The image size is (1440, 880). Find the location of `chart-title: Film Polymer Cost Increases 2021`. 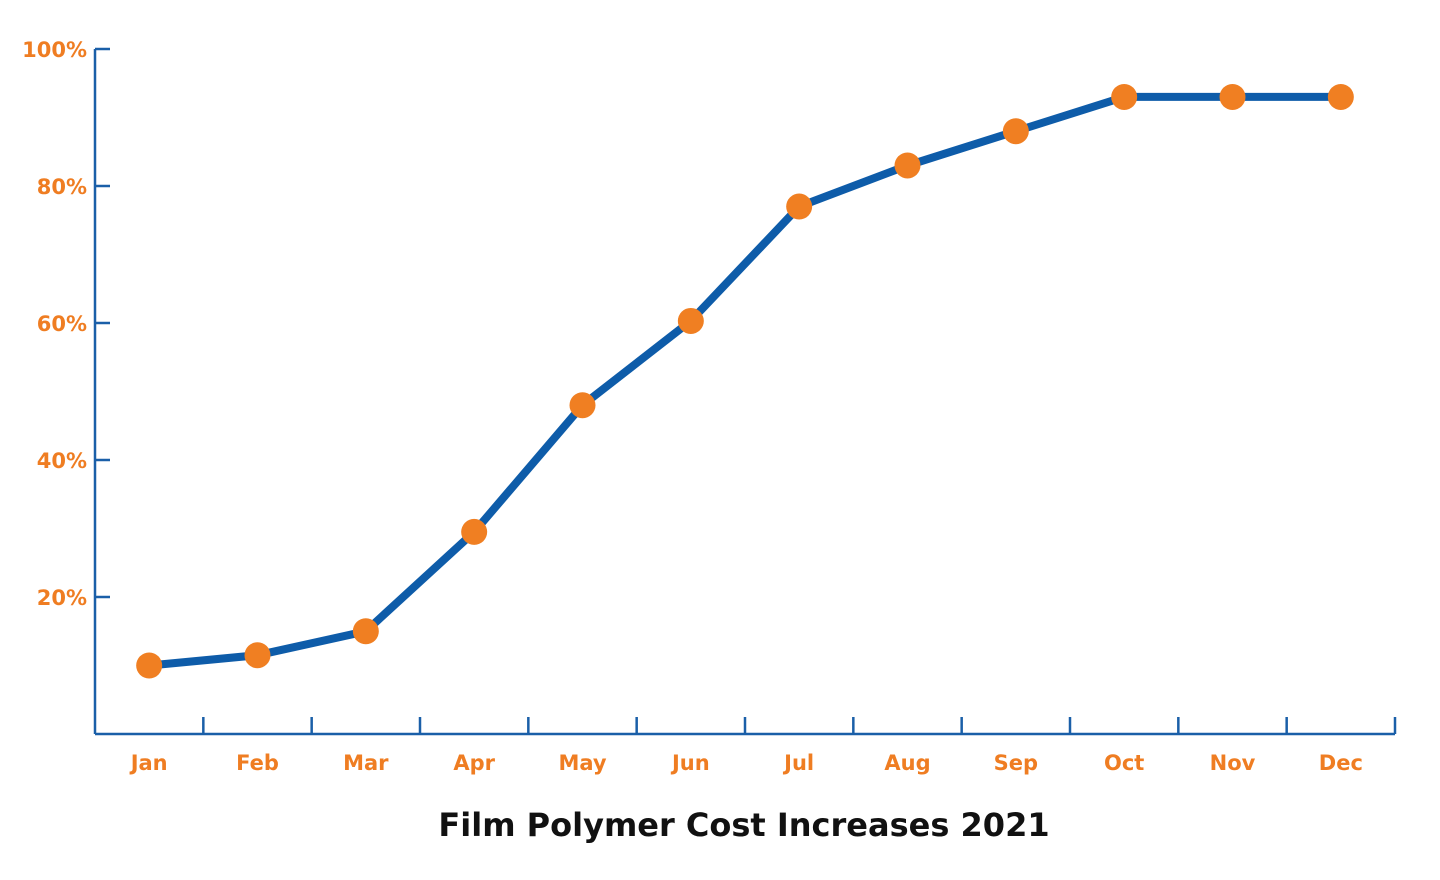

chart-title: Film Polymer Cost Increases 2021 is located at coordinates (743, 825).